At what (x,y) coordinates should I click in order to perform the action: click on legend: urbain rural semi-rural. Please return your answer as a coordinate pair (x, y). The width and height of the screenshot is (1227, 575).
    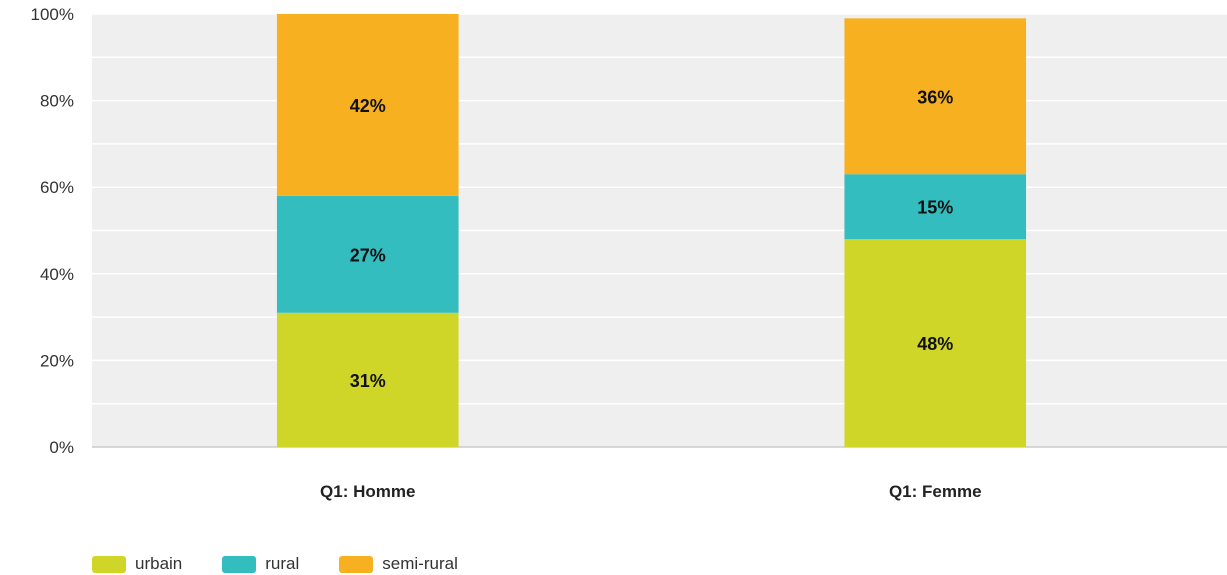
    Looking at the image, I should click on (295, 564).